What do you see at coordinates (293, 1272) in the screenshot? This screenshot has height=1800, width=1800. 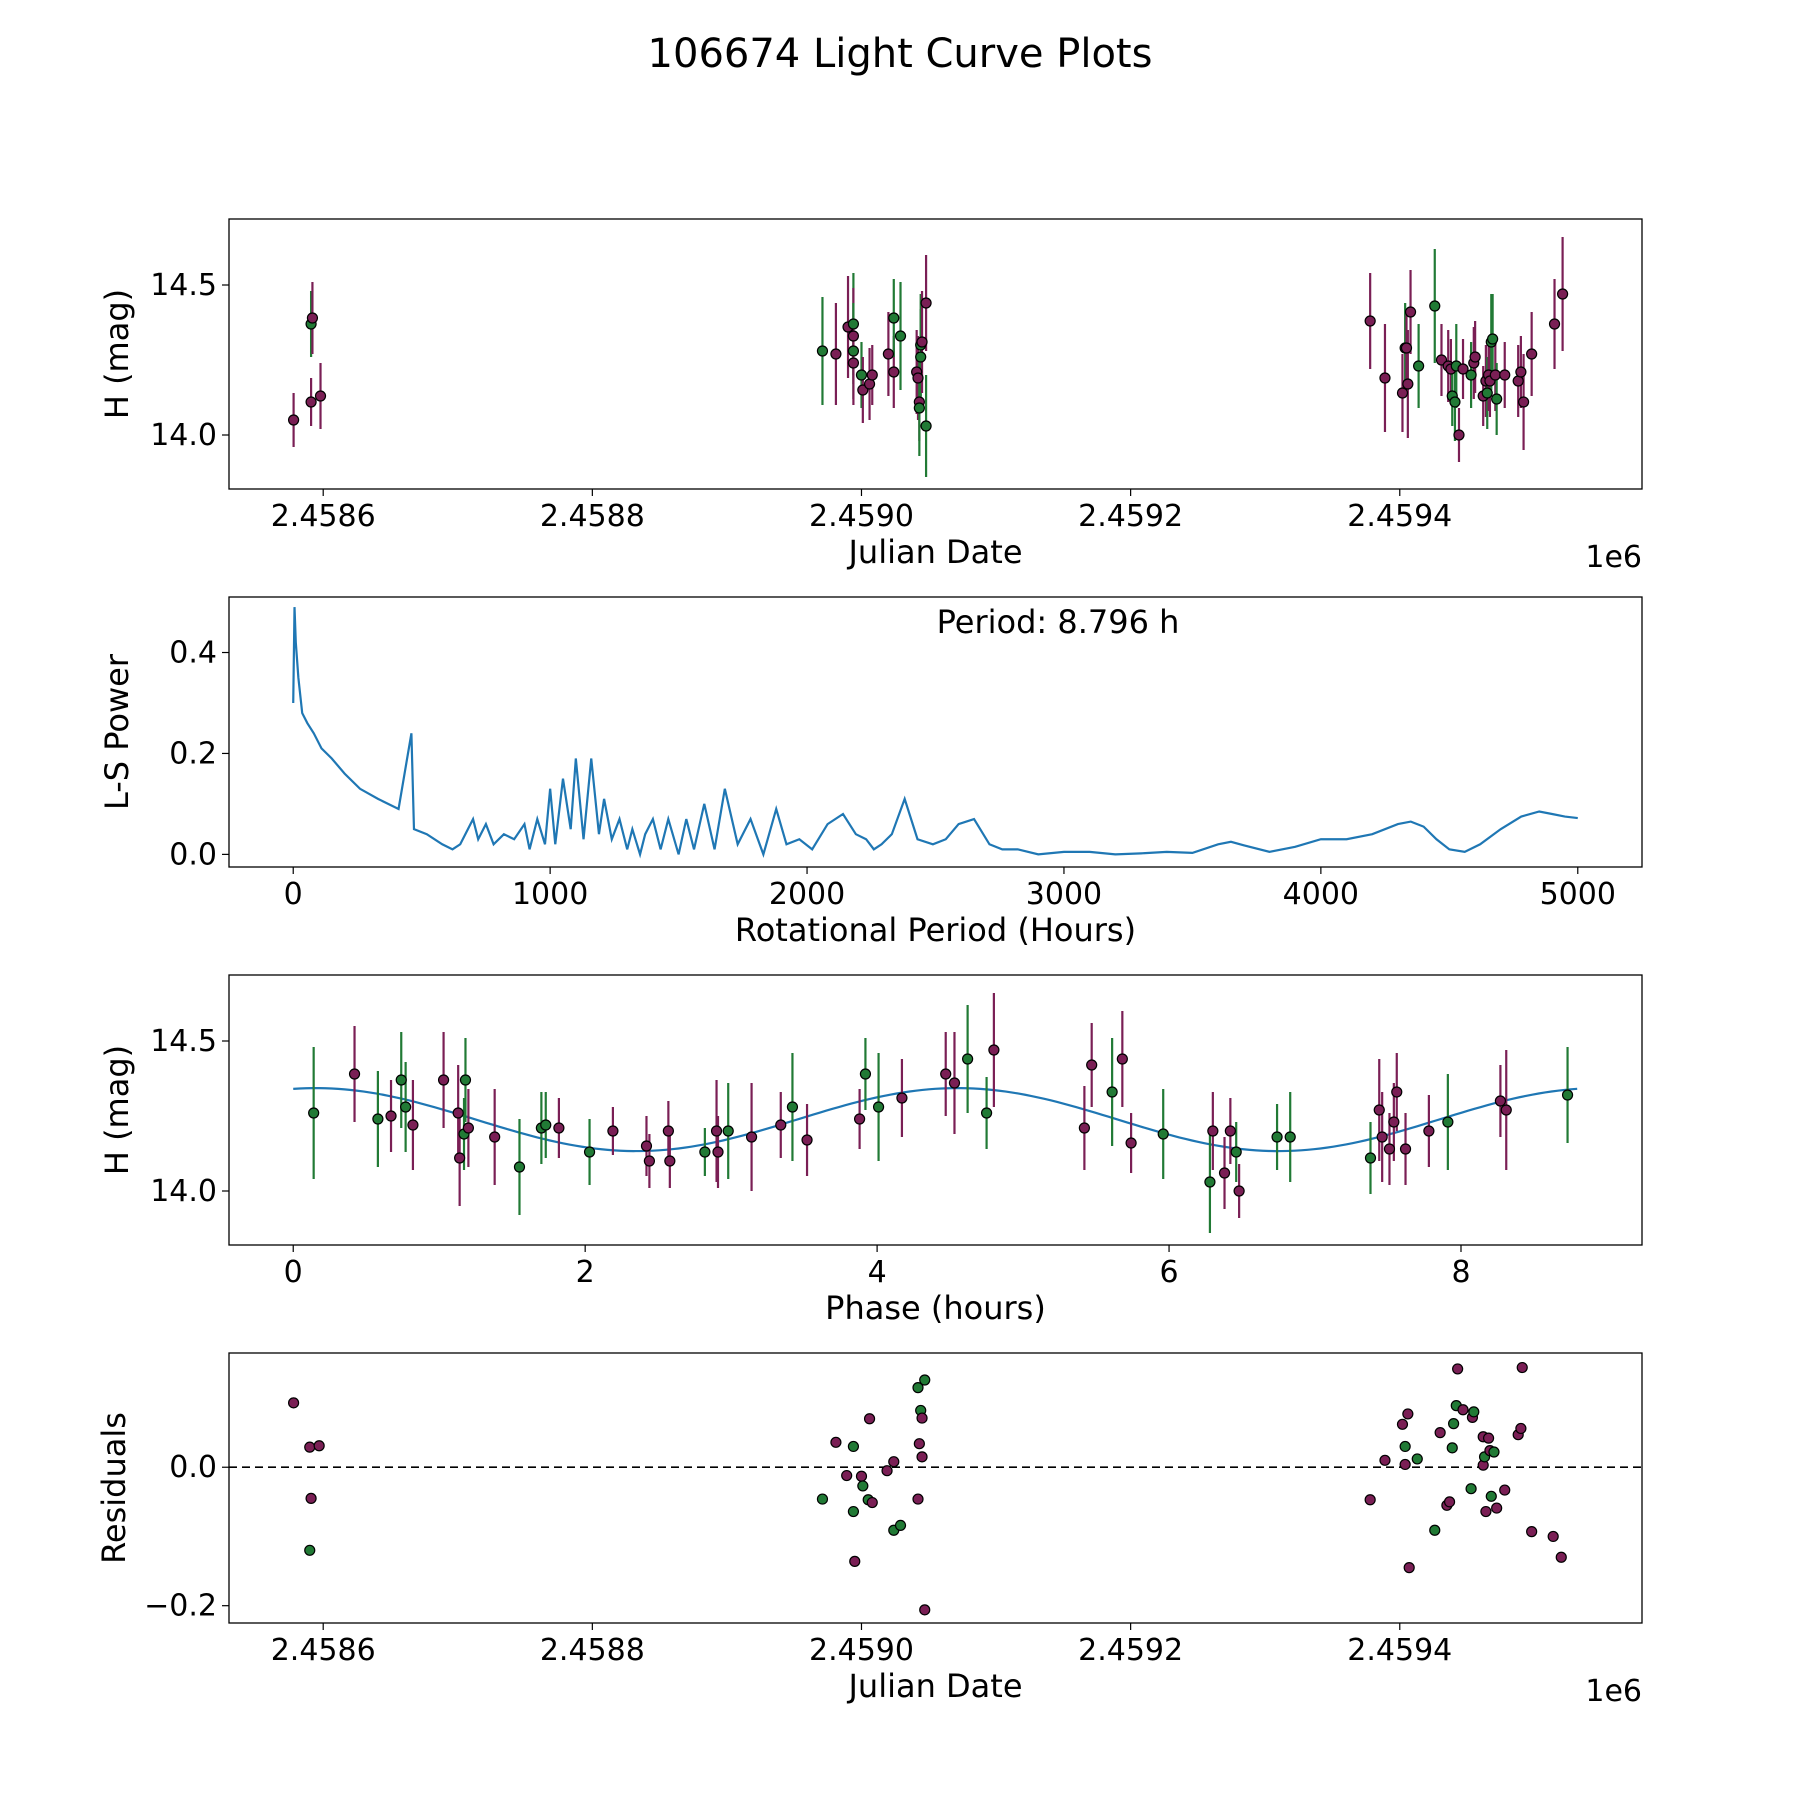 I see `phasefold-xtick-label: 0` at bounding box center [293, 1272].